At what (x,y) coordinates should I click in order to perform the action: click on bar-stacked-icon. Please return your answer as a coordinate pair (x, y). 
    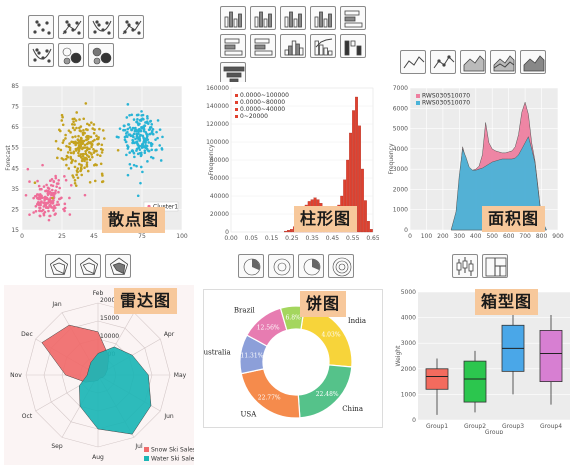
    Looking at the image, I should click on (233, 46).